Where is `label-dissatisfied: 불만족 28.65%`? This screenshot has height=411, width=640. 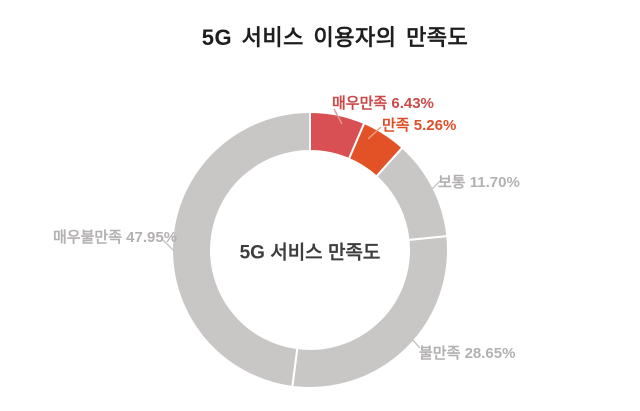
label-dissatisfied: 불만족 28.65% is located at coordinates (467, 353).